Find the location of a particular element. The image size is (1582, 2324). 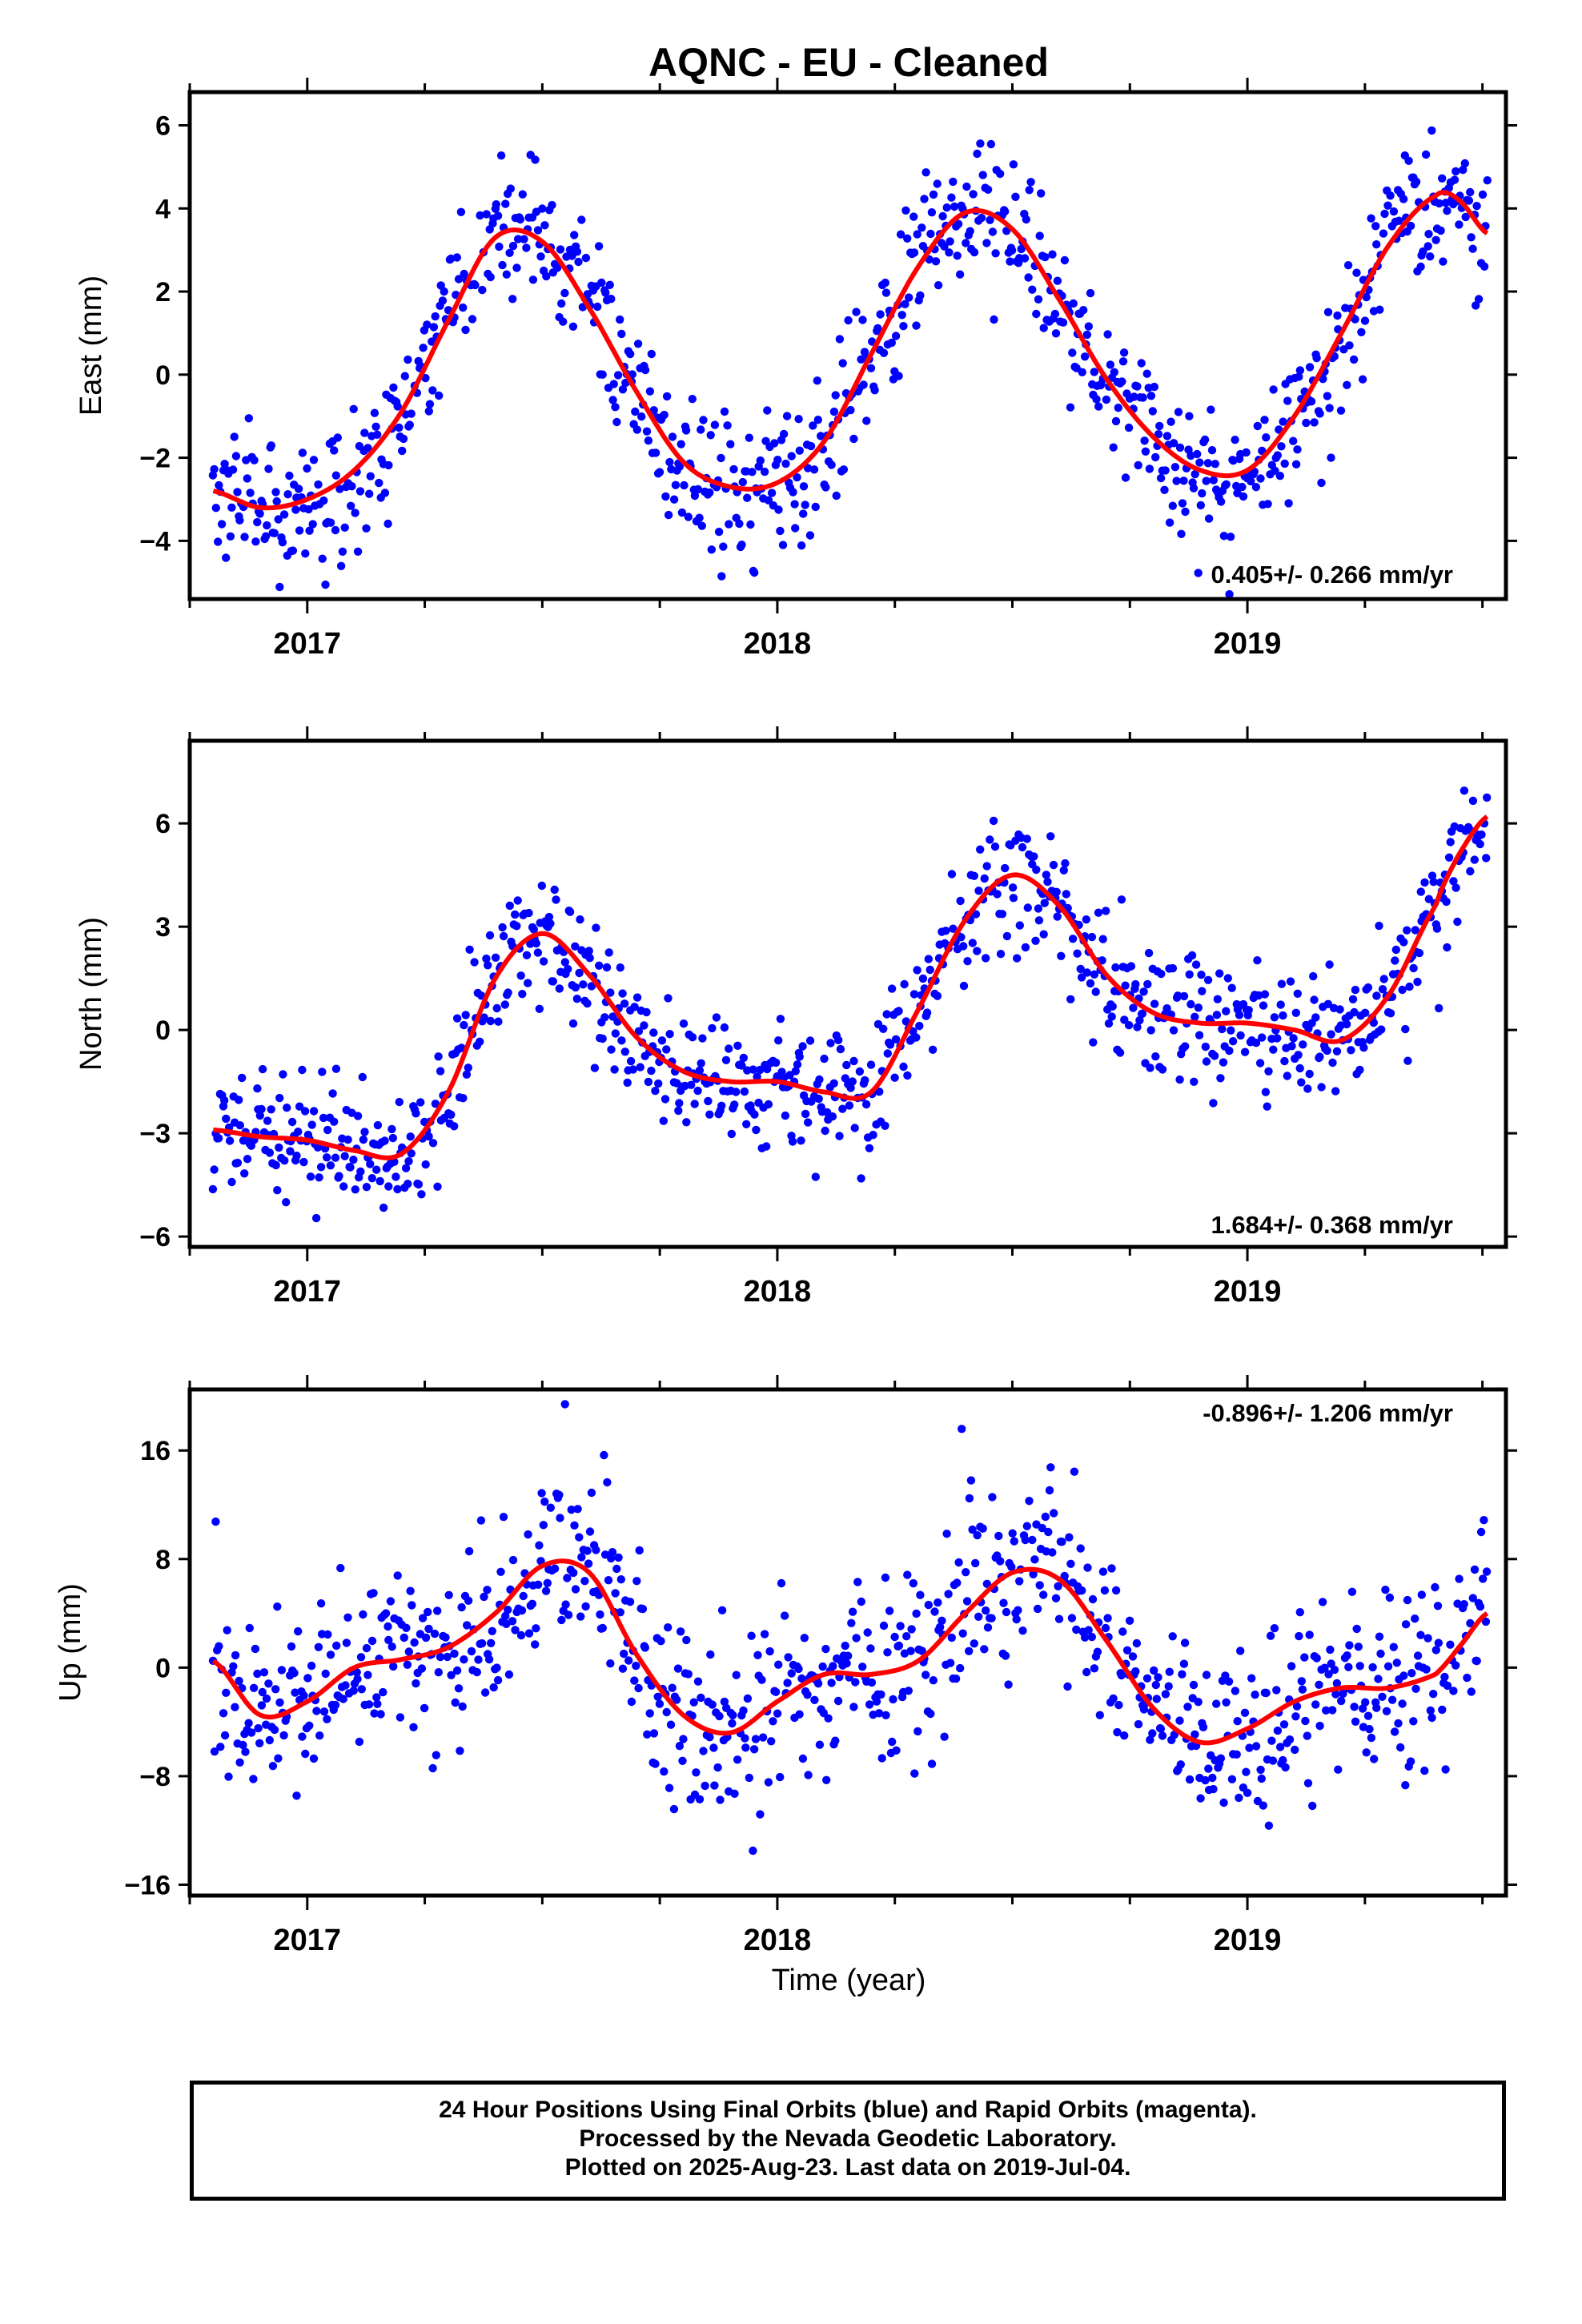

y-tick-label: 3 is located at coordinates (163, 927).